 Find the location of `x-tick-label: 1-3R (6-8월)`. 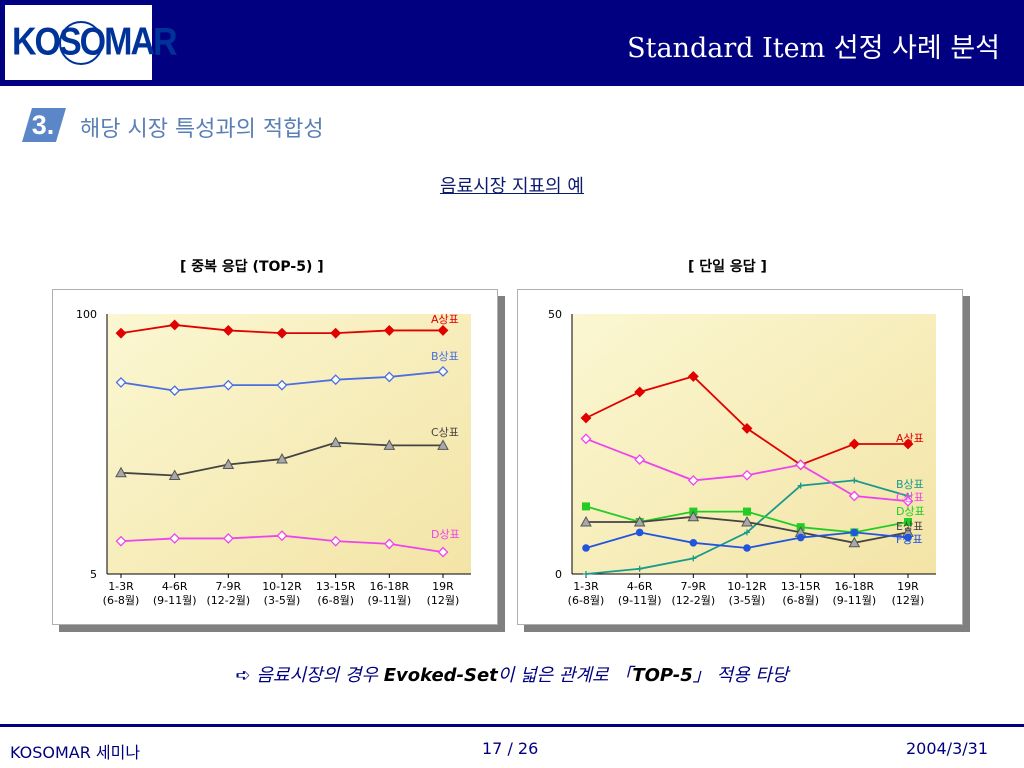

x-tick-label: 1-3R (6-8월) is located at coordinates (121, 593).